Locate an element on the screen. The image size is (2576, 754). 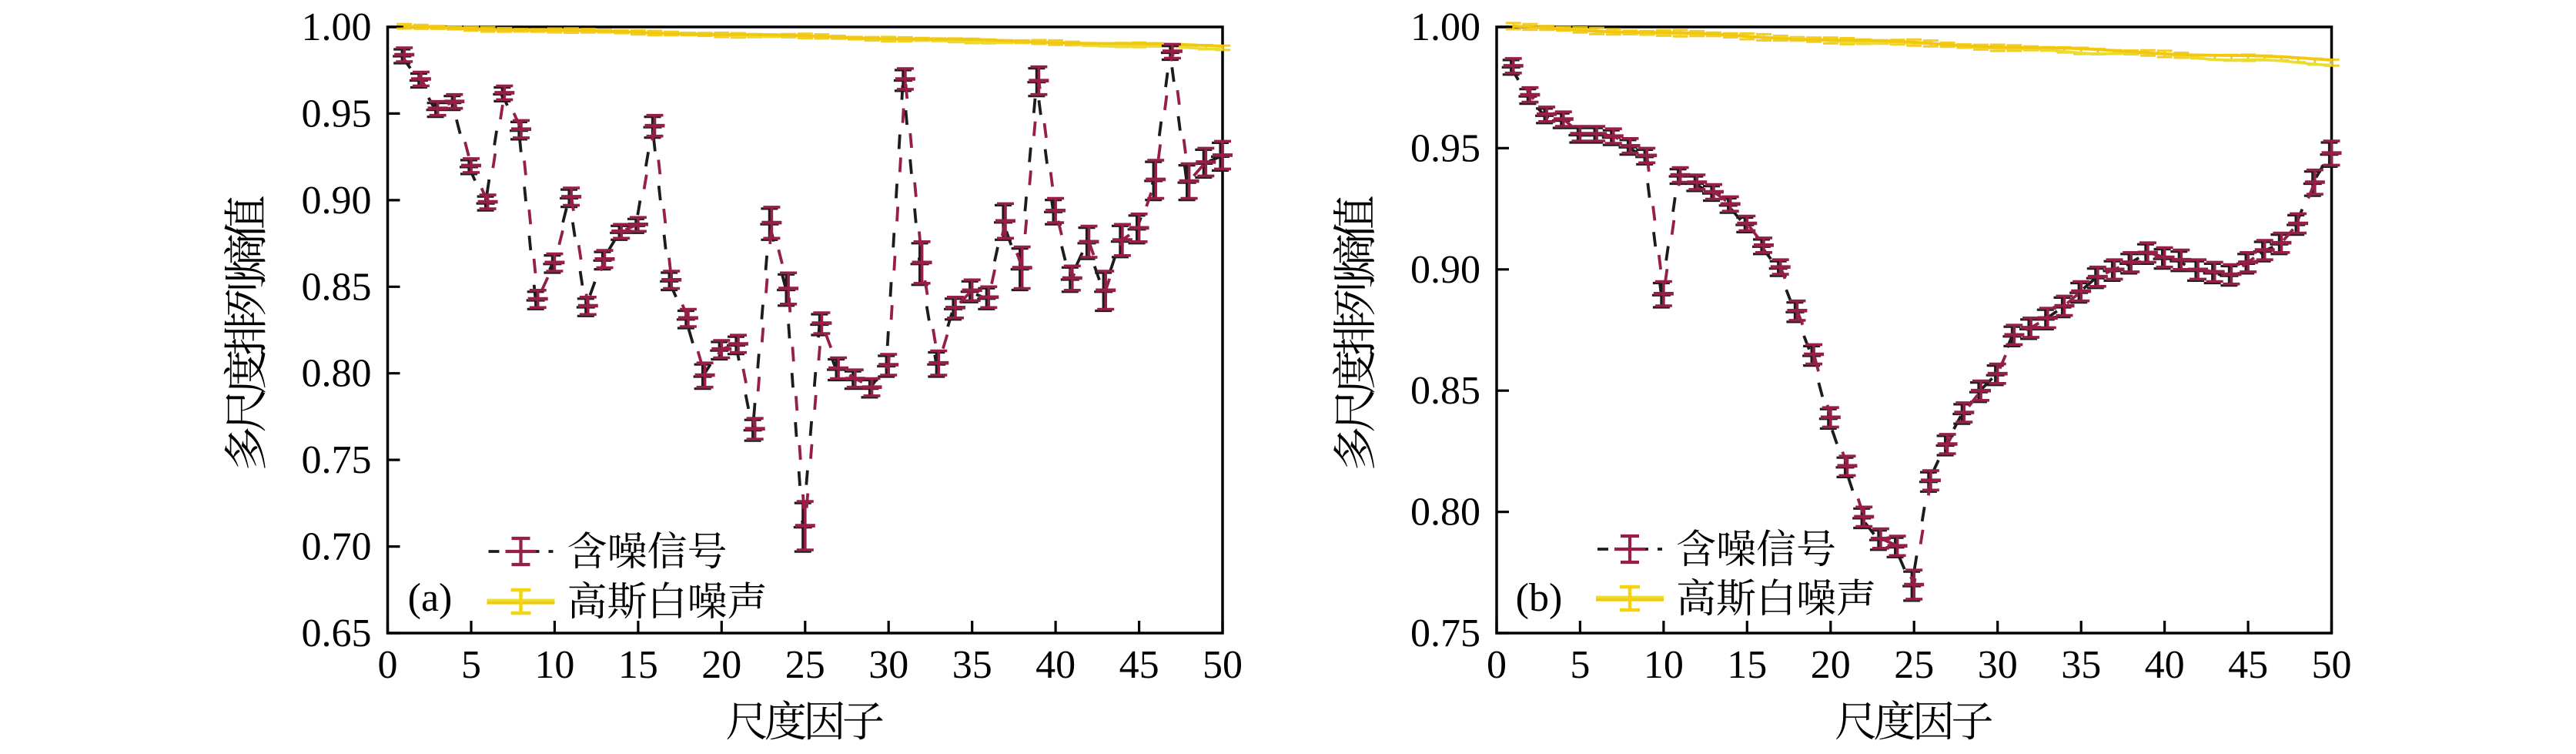
svg-text: (a) is located at coordinates (431, 598).